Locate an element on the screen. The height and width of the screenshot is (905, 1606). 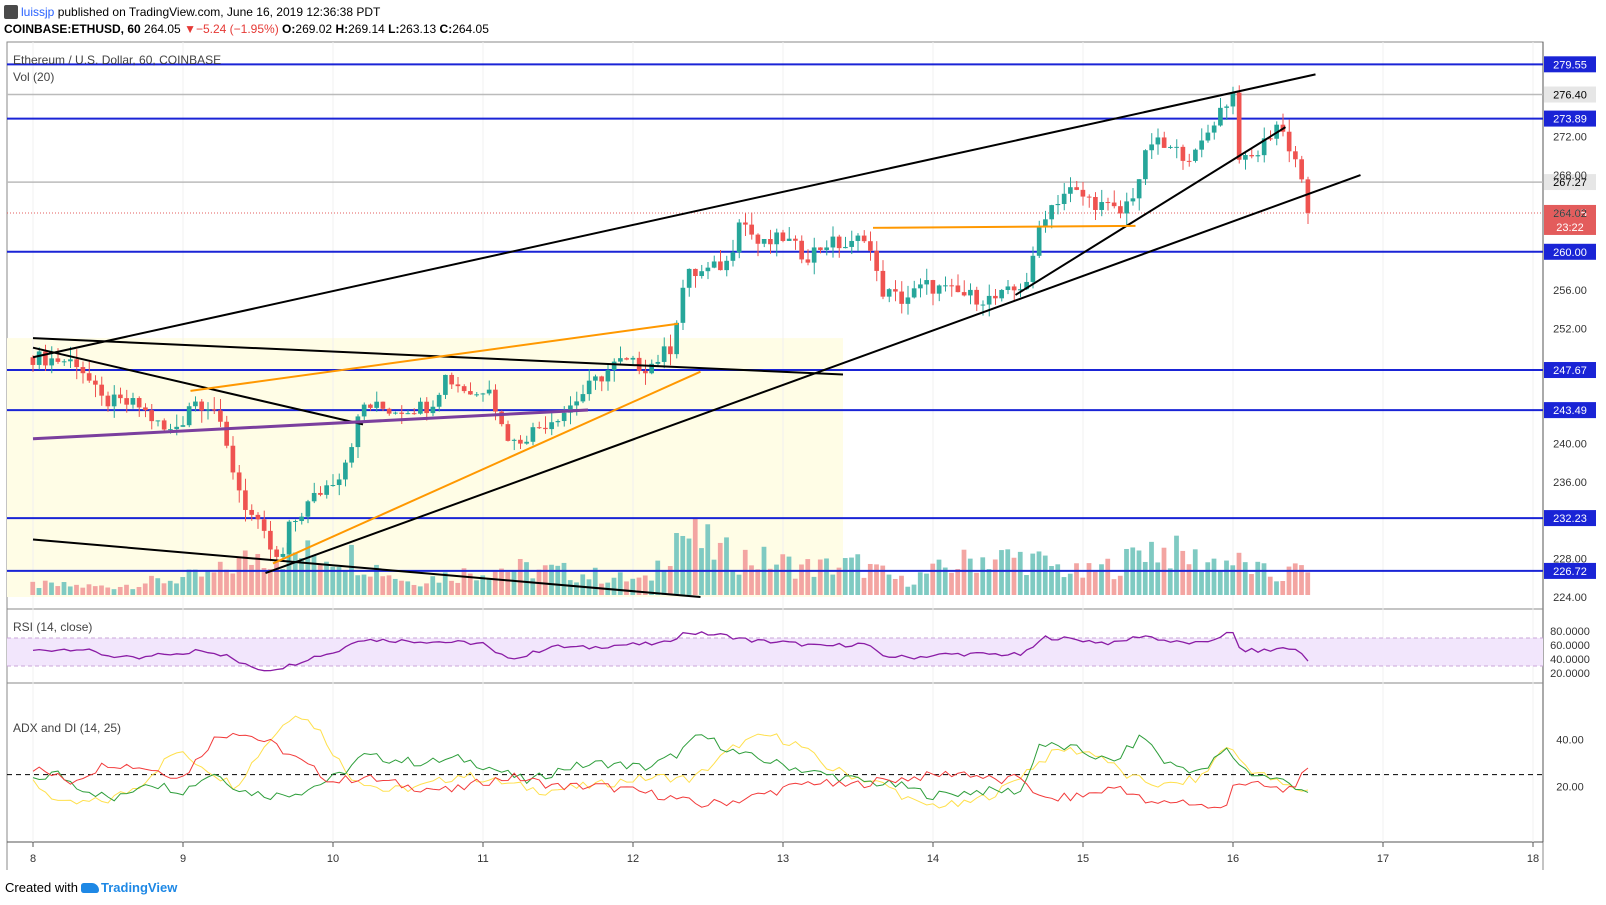
publisher-username: luissjp is located at coordinates (38, 12).